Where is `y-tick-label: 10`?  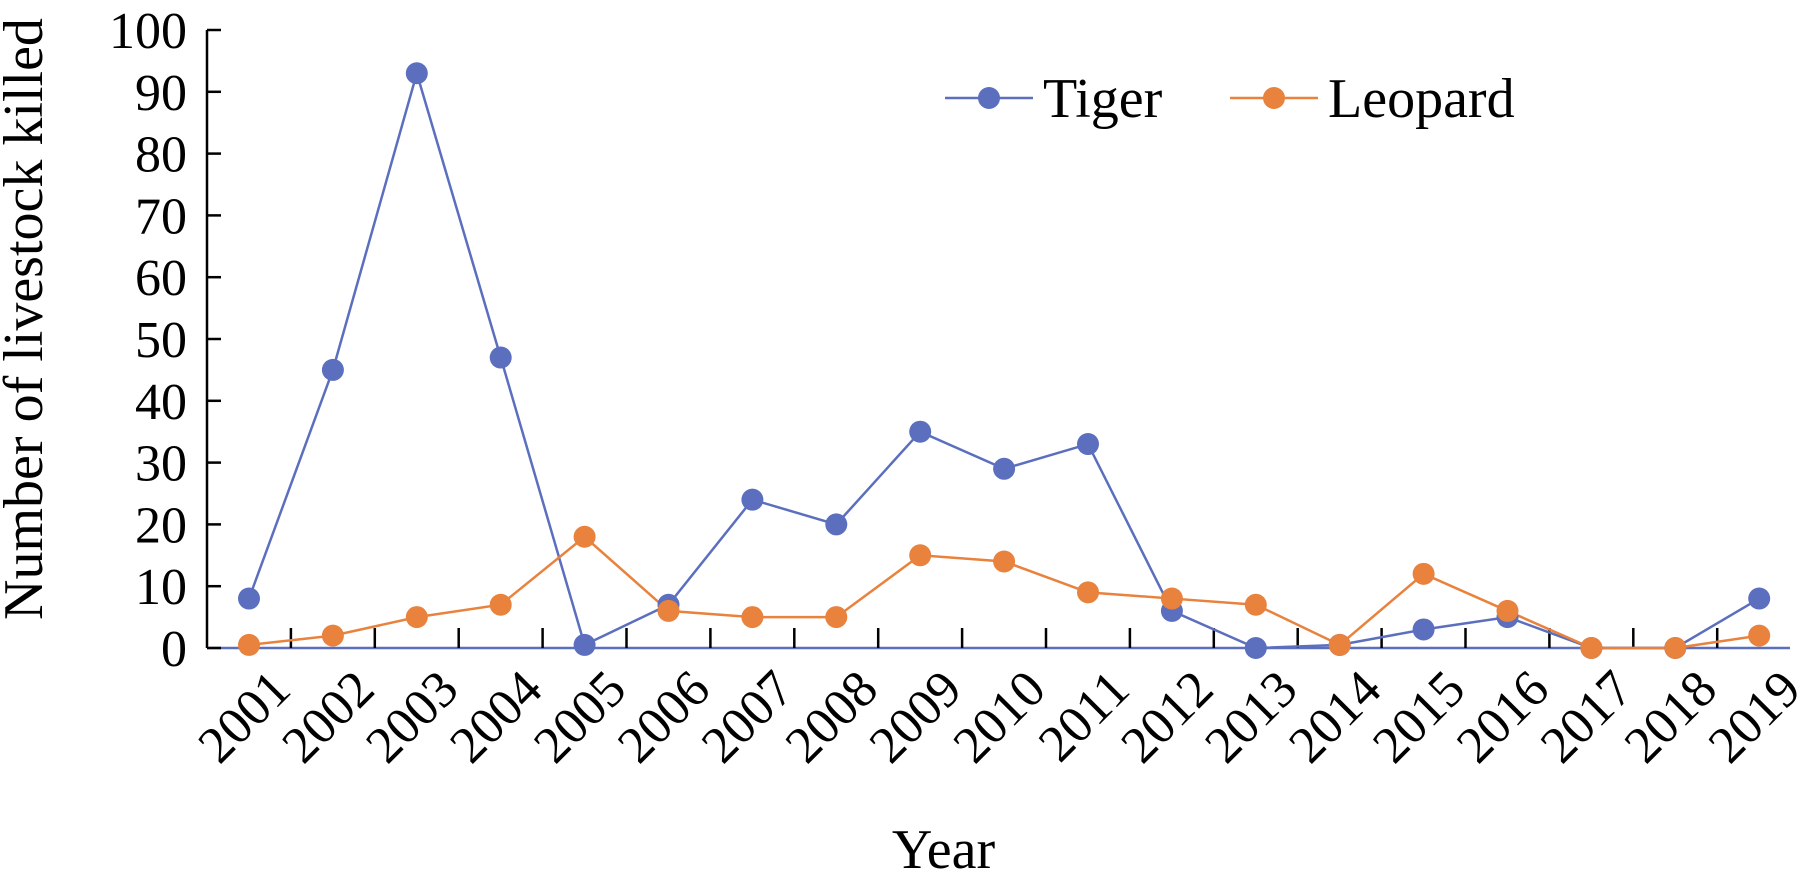
y-tick-label: 10 is located at coordinates (161, 587).